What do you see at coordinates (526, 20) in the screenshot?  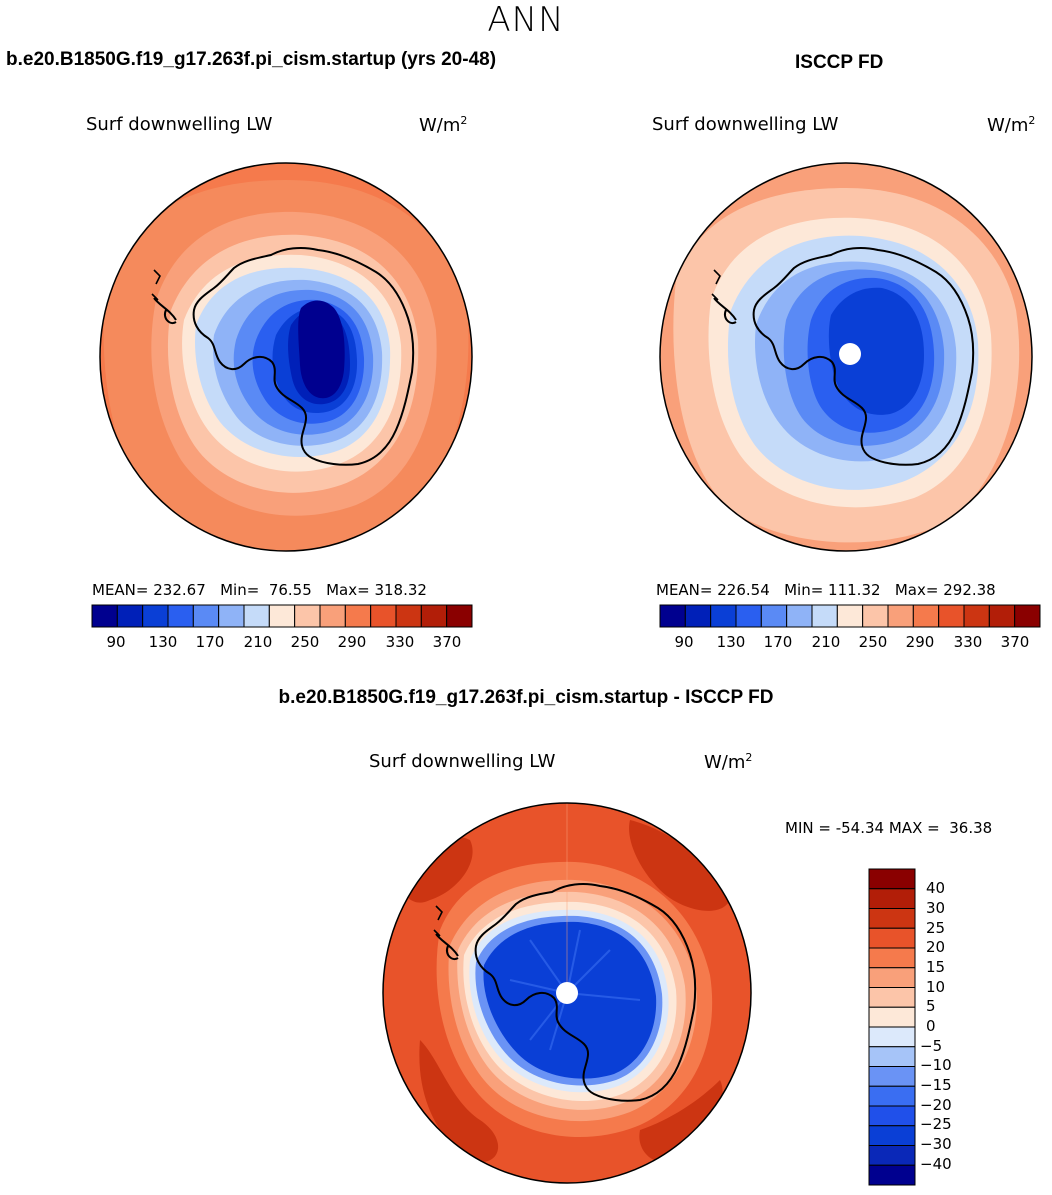 I see `page-title: ANN` at bounding box center [526, 20].